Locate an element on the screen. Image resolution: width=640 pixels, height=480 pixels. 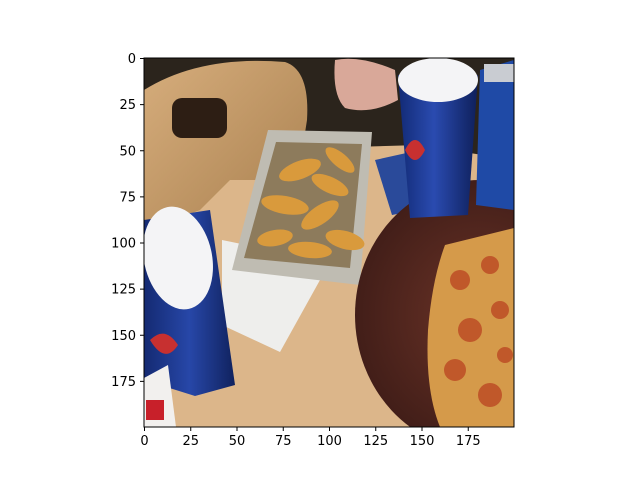
y-axis: 0 25 50 75 100 125 150 175 is located at coordinates (127, 221).